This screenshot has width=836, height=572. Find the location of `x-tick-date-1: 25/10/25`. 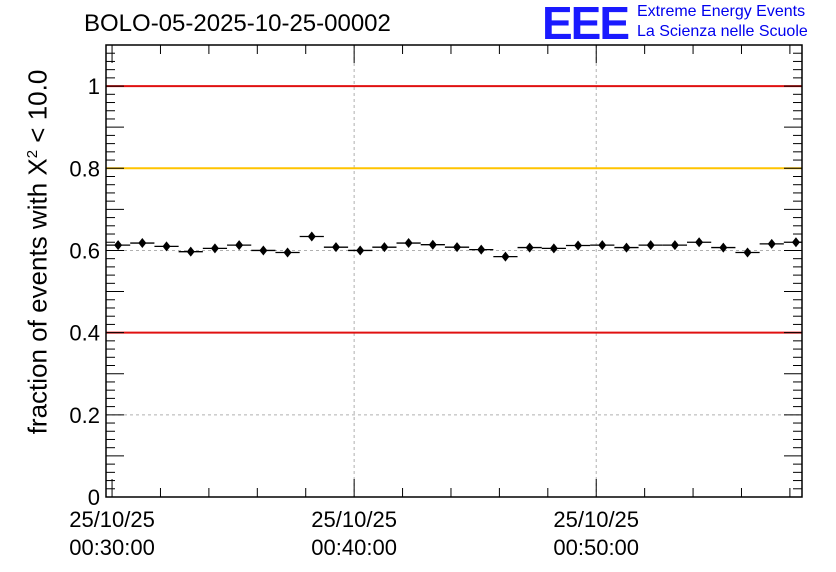

x-tick-date-1: 25/10/25 is located at coordinates (354, 519).